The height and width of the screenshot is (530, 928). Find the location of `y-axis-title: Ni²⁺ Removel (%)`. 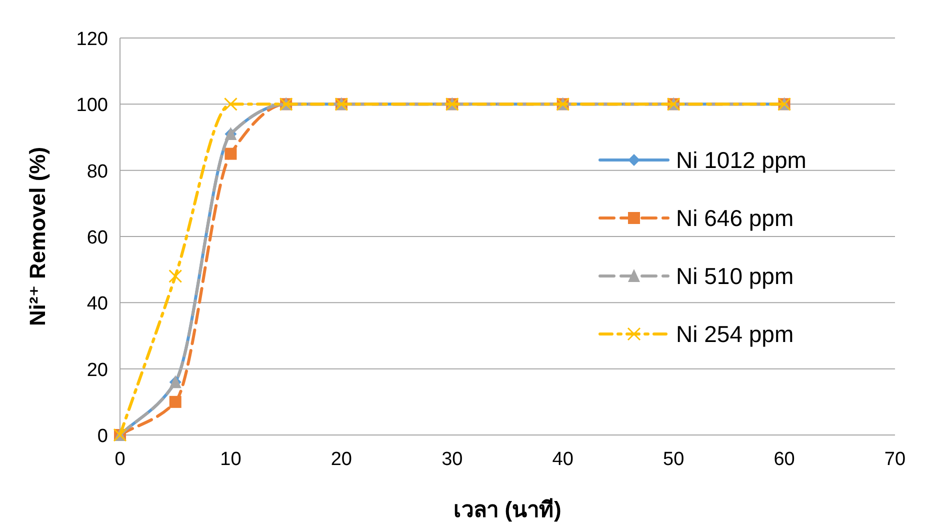

y-axis-title: Ni²⁺ Removel (%) is located at coordinates (37, 236).